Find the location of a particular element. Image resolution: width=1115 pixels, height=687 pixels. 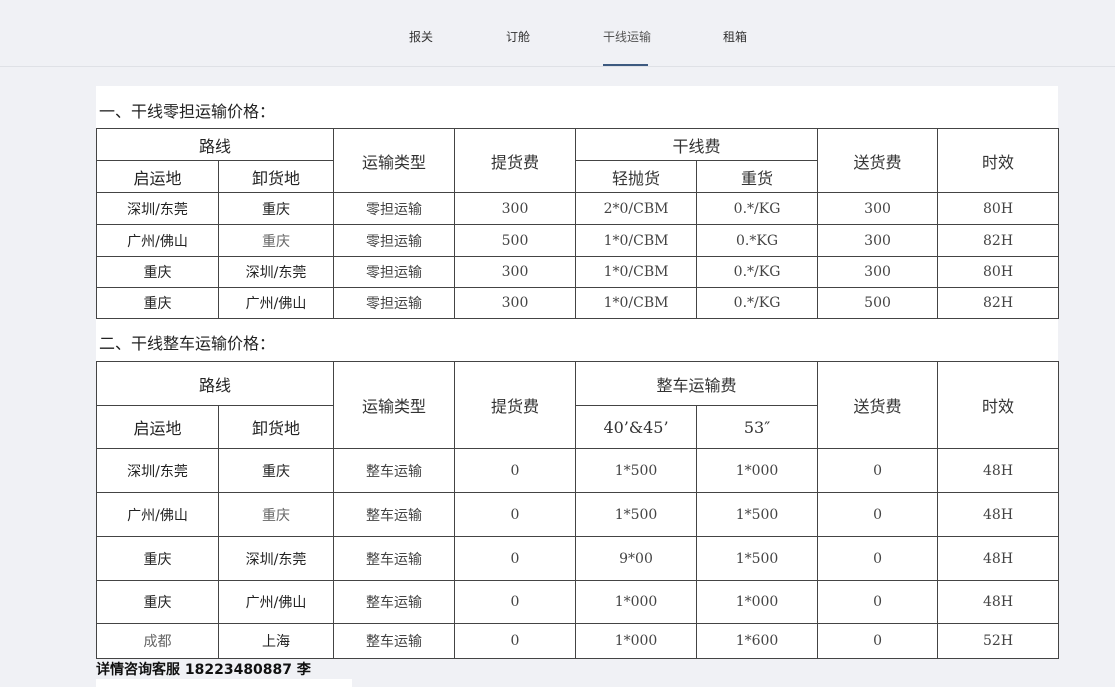

top-nav: 报关 订舱 干线运输 租箱 is located at coordinates (557, 33).